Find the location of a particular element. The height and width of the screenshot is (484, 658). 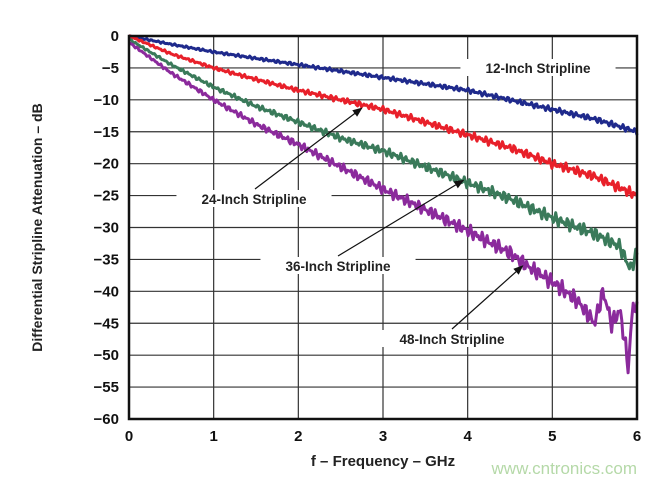

annotation-label: 36-Inch Stripline is located at coordinates (338, 266).